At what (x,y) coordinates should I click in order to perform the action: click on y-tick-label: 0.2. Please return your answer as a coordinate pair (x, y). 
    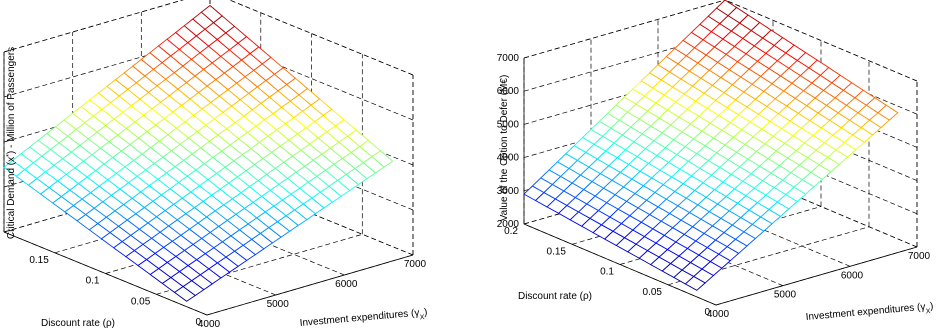
    Looking at the image, I should click on (511, 231).